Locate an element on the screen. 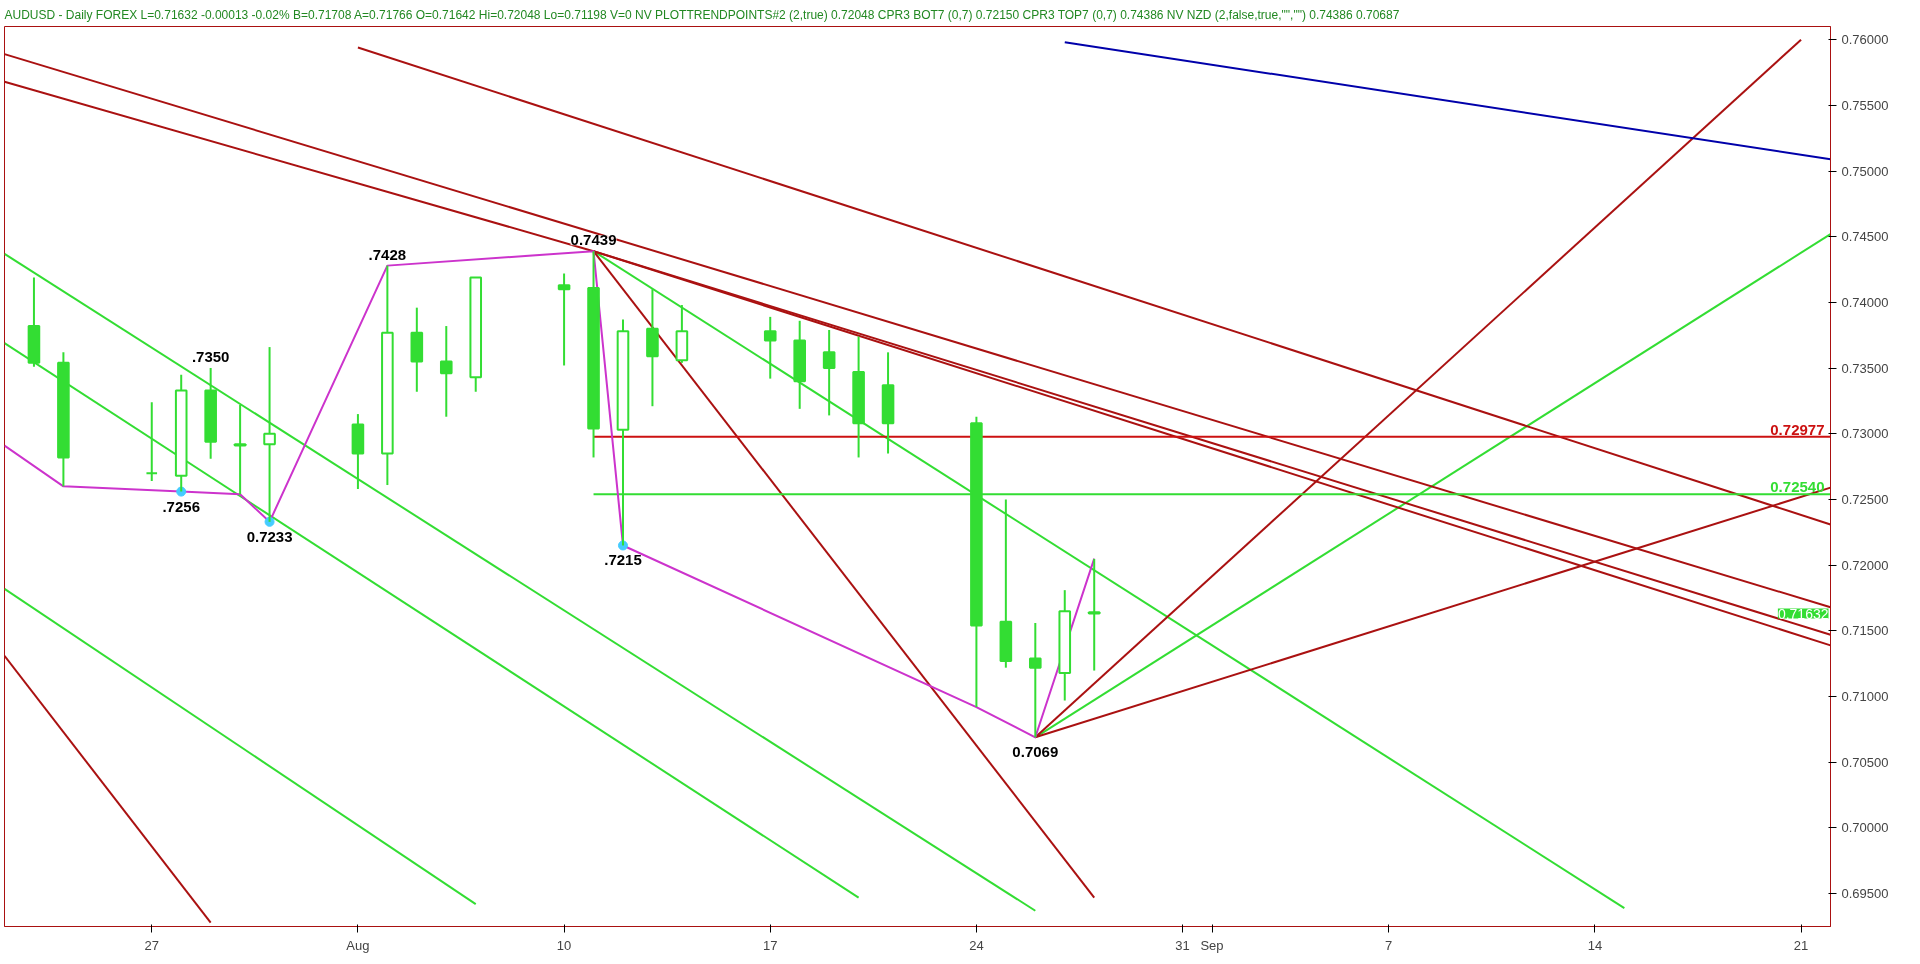 This screenshot has width=1920, height=964. x-tick-label: 7 is located at coordinates (1389, 945).